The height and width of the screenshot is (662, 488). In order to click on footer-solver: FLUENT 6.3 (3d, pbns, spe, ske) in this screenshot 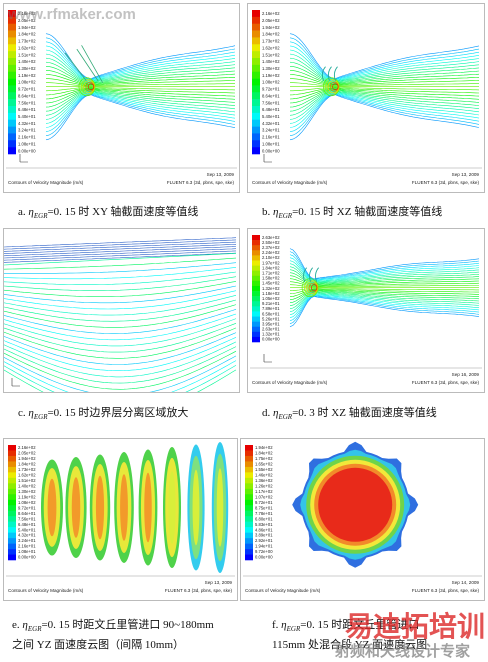, I will do `click(446, 590)`.